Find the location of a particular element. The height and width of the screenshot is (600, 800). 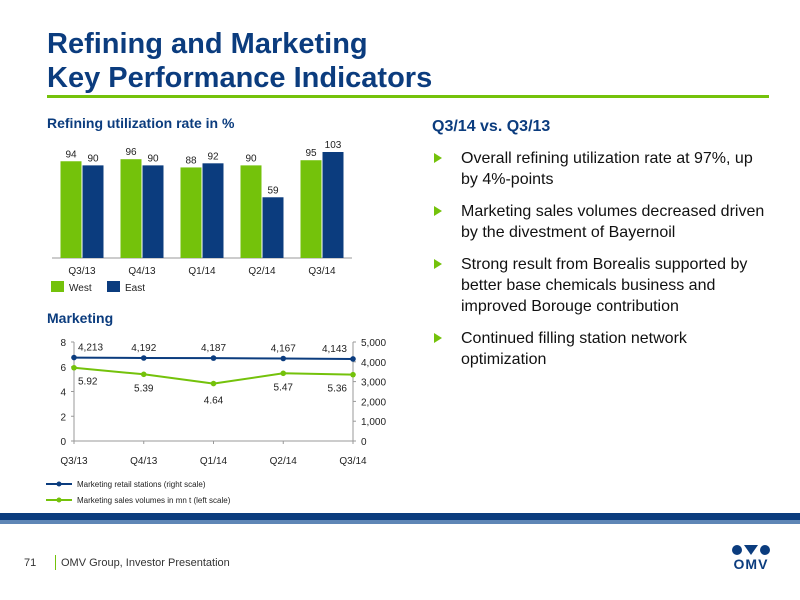

left-tick-label: 0 is located at coordinates (63, 442).